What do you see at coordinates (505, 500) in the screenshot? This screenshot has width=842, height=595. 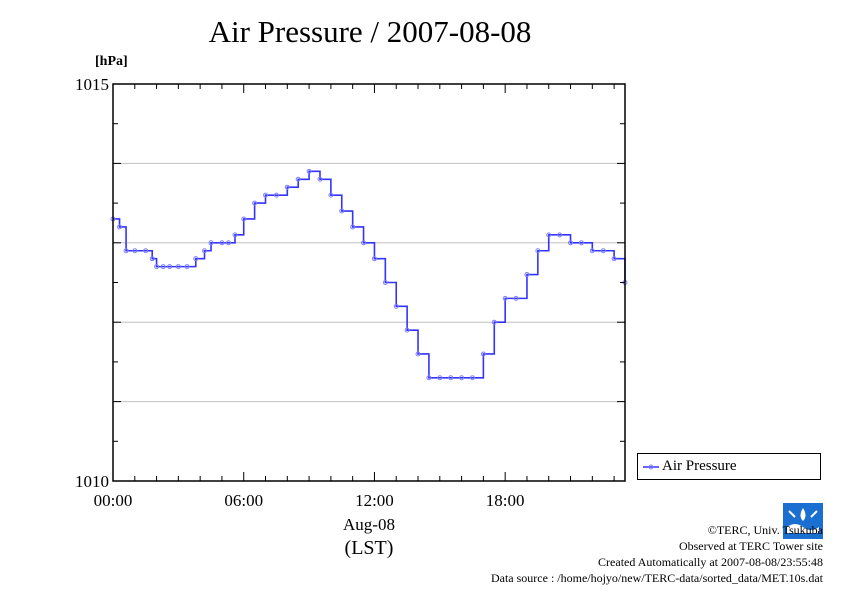 I see `x-tick-label: 18:00` at bounding box center [505, 500].